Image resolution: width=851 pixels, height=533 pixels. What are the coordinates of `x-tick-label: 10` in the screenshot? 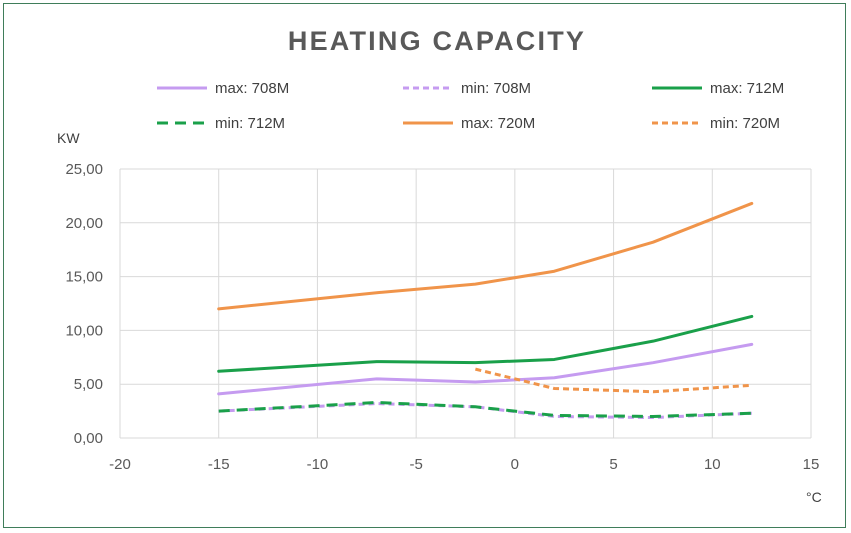 It's located at (712, 464).